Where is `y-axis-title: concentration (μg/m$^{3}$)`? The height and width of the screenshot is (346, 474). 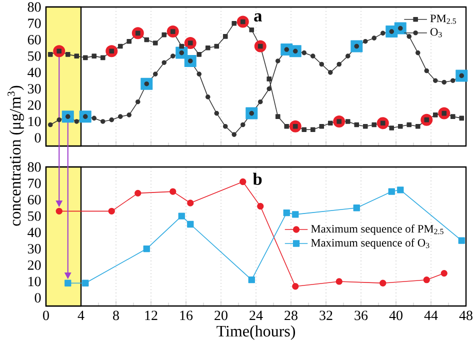 y-axis-title: concentration (μg/m$^{3}$) is located at coordinates (16, 156).